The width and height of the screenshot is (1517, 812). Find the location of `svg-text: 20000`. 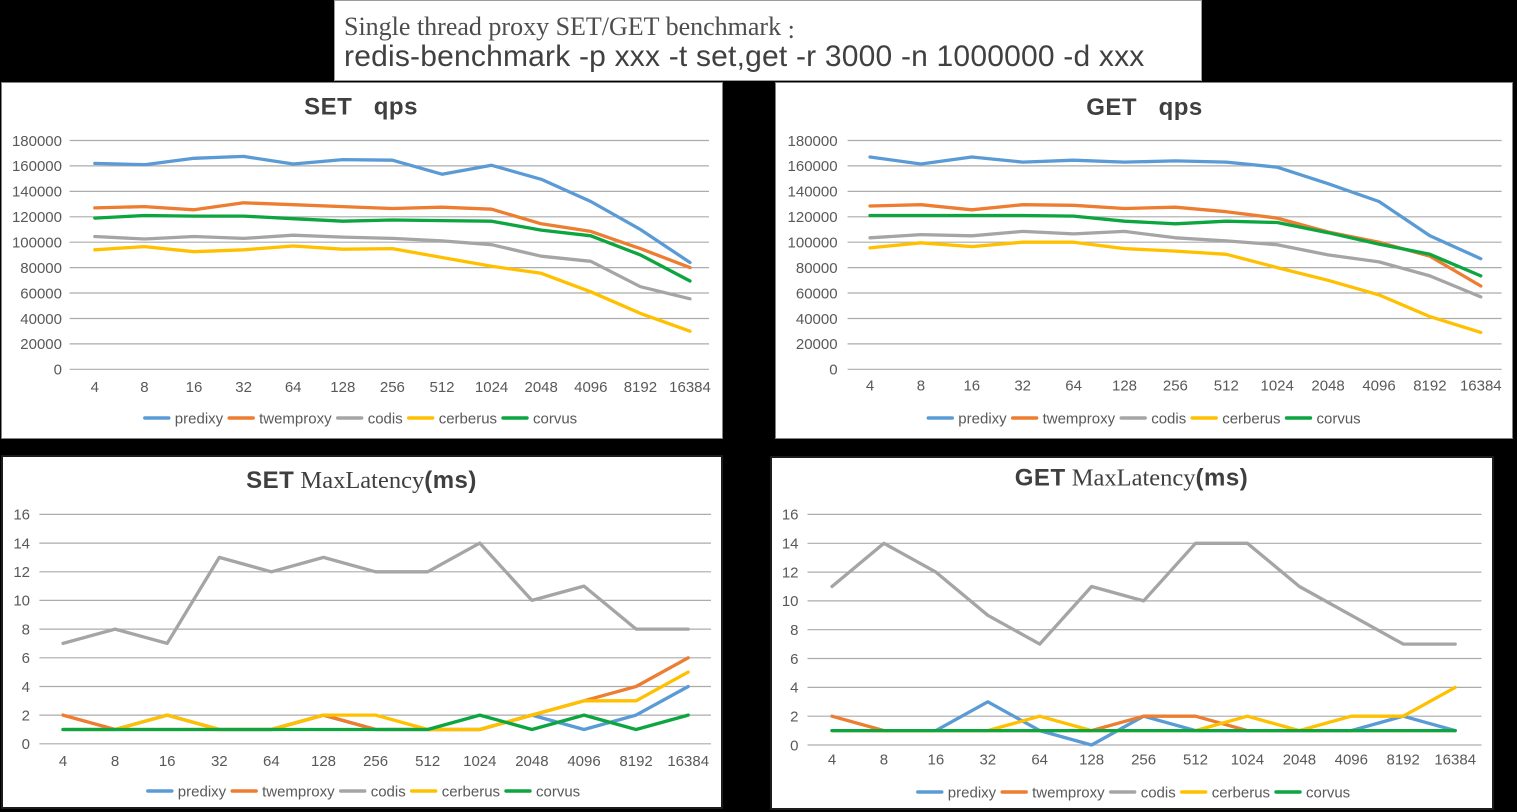

svg-text: 20000 is located at coordinates (817, 344).